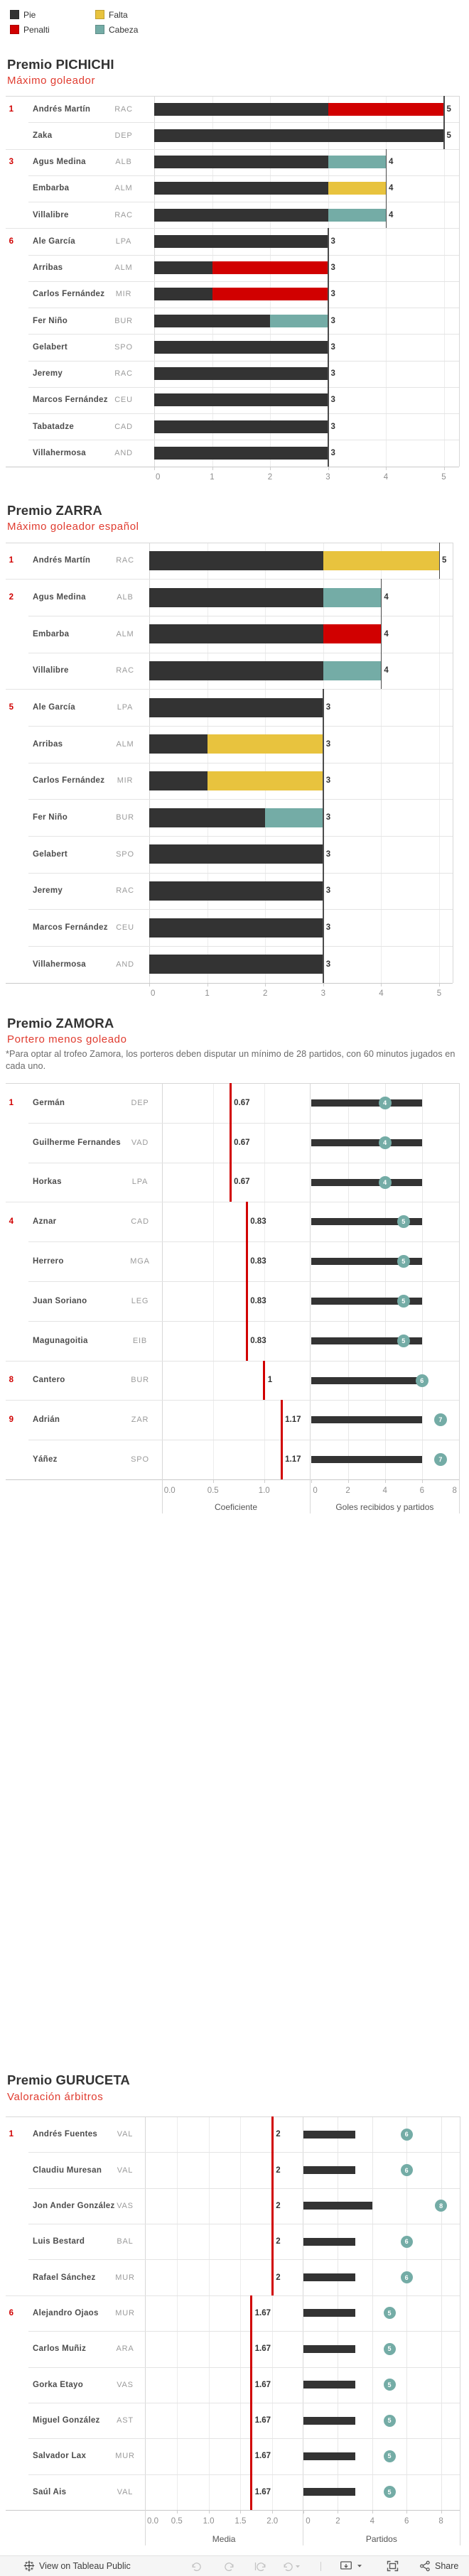 The image size is (469, 2576). Describe the element at coordinates (260, 2566) in the screenshot. I see `replay-button` at that location.